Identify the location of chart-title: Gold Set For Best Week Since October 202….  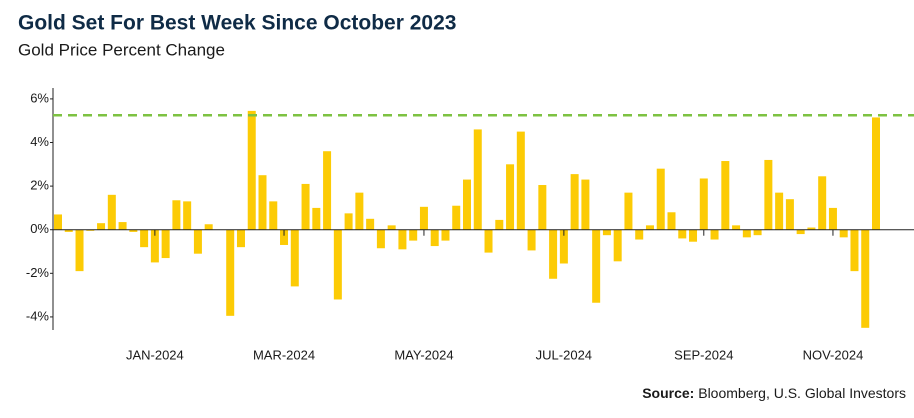
(237, 23).